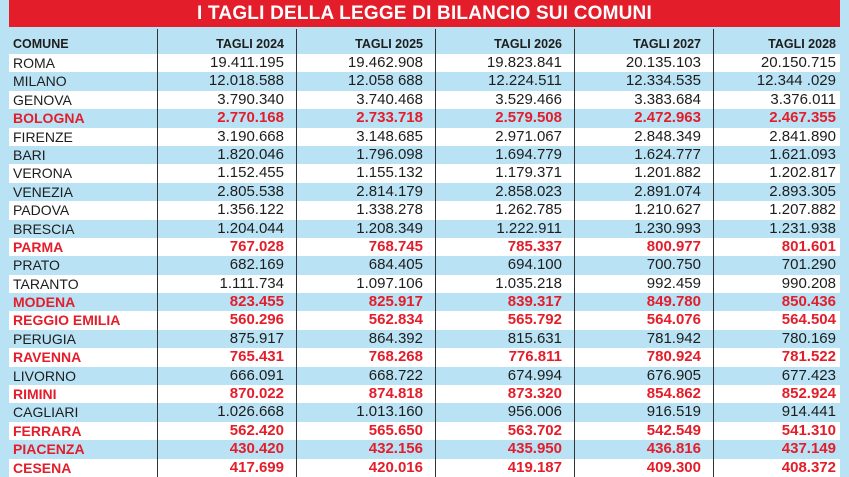  I want to click on cell-2026: 3.529.466, so click(528, 99).